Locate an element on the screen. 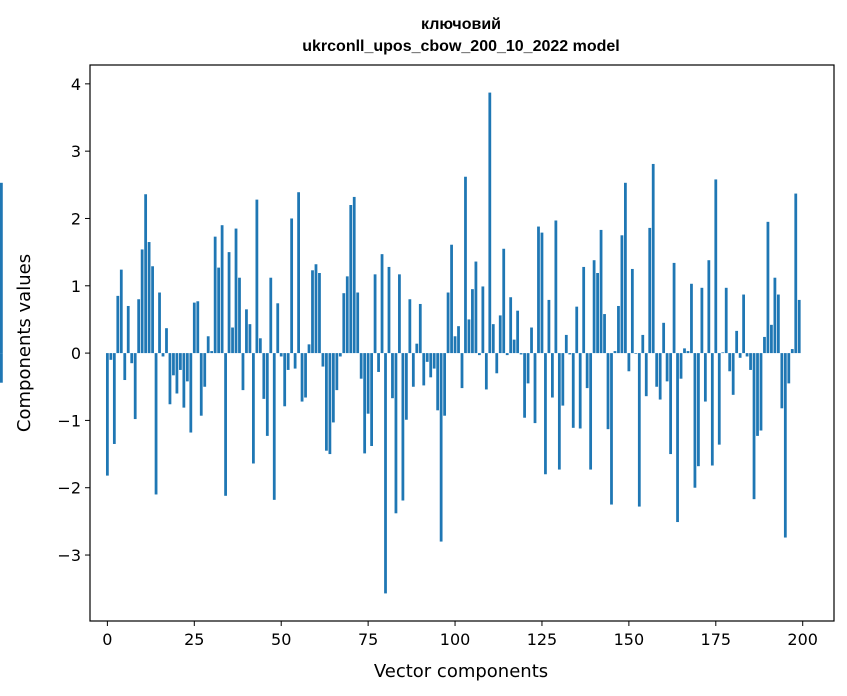 The width and height of the screenshot is (847, 696). x-tick-label: 200 is located at coordinates (802, 639).